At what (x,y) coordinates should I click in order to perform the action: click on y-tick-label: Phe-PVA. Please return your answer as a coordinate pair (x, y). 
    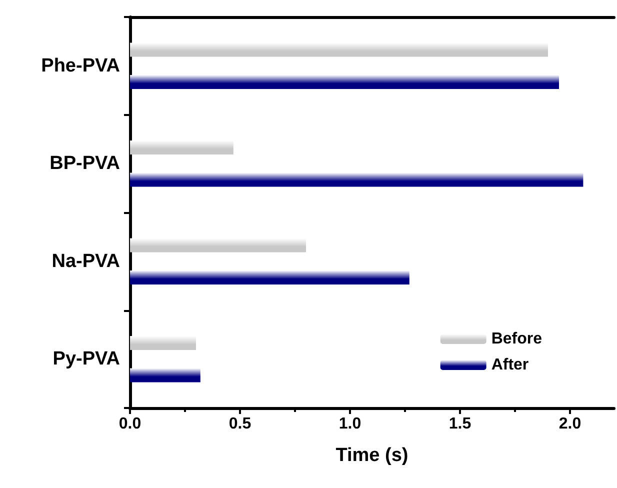
    Looking at the image, I should click on (80, 65).